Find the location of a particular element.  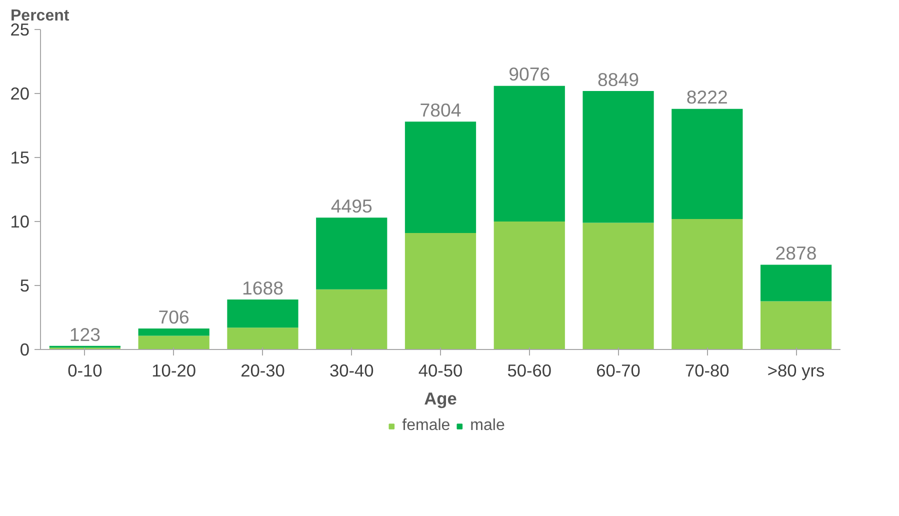

annotation: 4495 is located at coordinates (351, 206).